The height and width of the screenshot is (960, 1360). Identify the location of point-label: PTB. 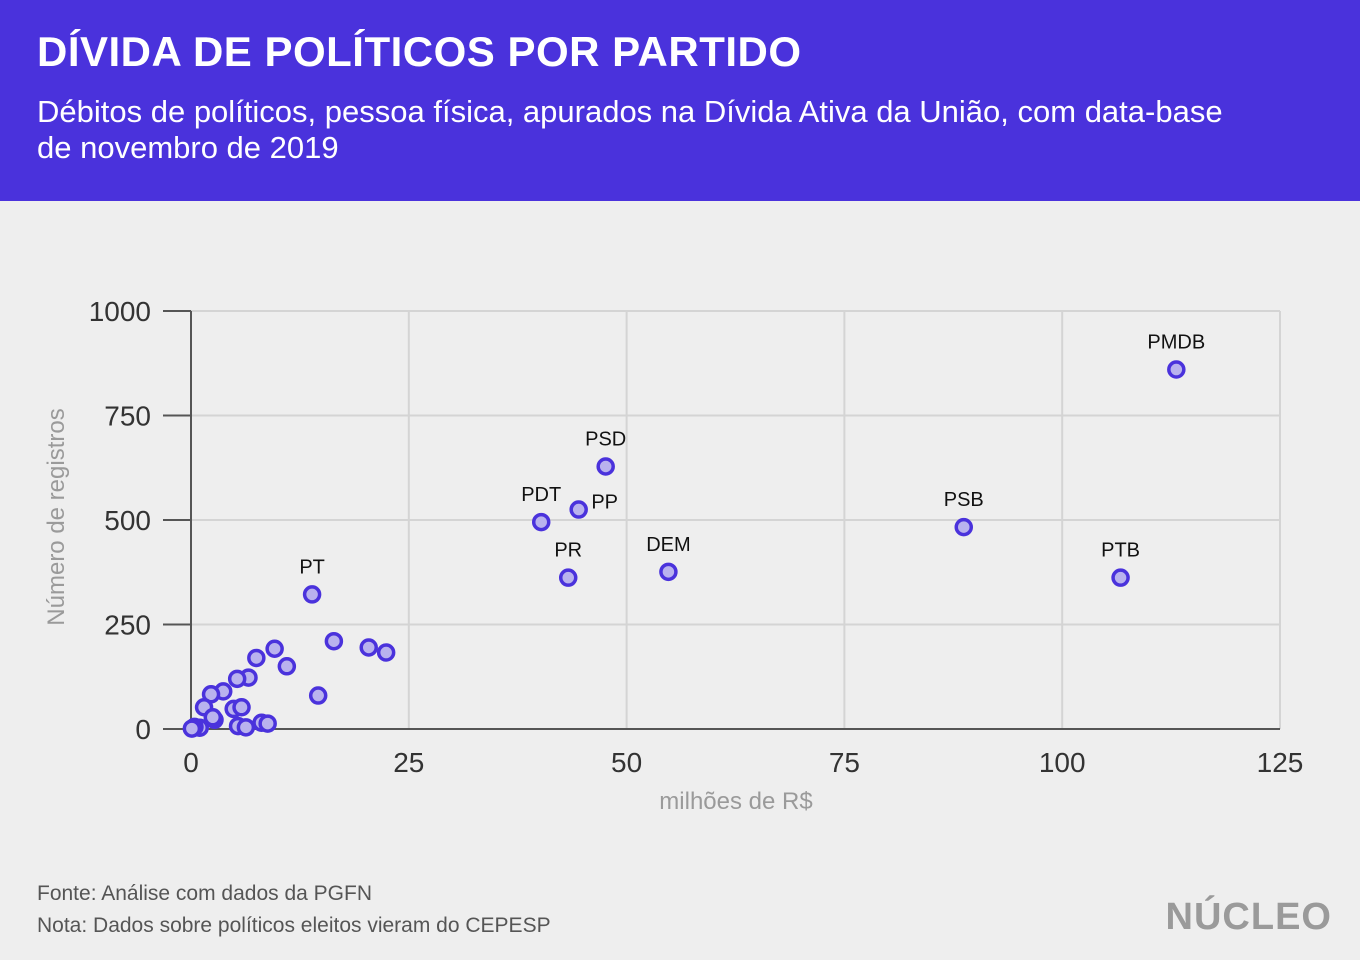
(1120, 551).